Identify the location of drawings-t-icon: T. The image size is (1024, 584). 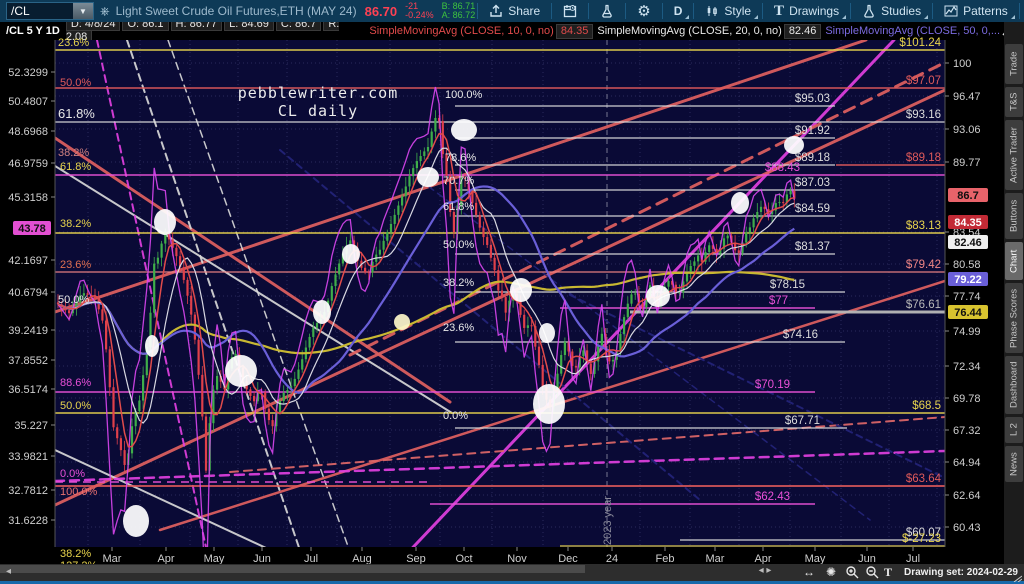
(779, 10).